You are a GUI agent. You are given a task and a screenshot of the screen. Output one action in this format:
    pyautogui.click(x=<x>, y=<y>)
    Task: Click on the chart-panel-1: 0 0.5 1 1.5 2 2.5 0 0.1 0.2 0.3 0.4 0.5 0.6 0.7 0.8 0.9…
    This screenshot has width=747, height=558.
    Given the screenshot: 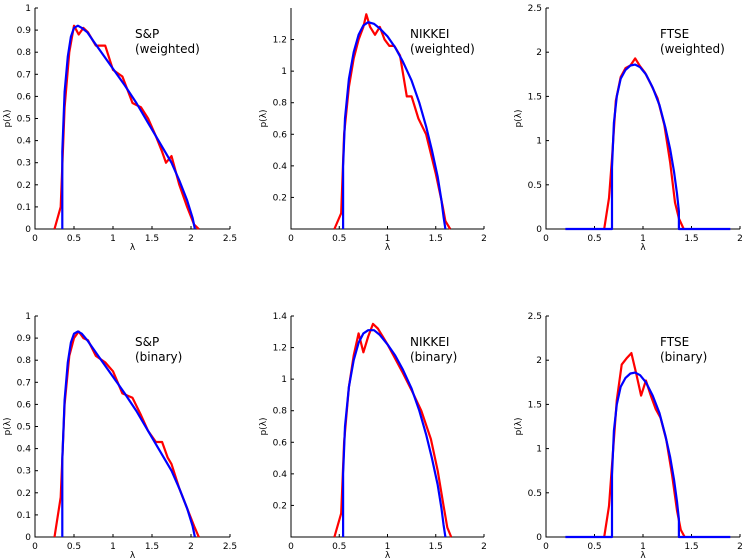 What is the action you would take?
    pyautogui.click(x=120, y=128)
    